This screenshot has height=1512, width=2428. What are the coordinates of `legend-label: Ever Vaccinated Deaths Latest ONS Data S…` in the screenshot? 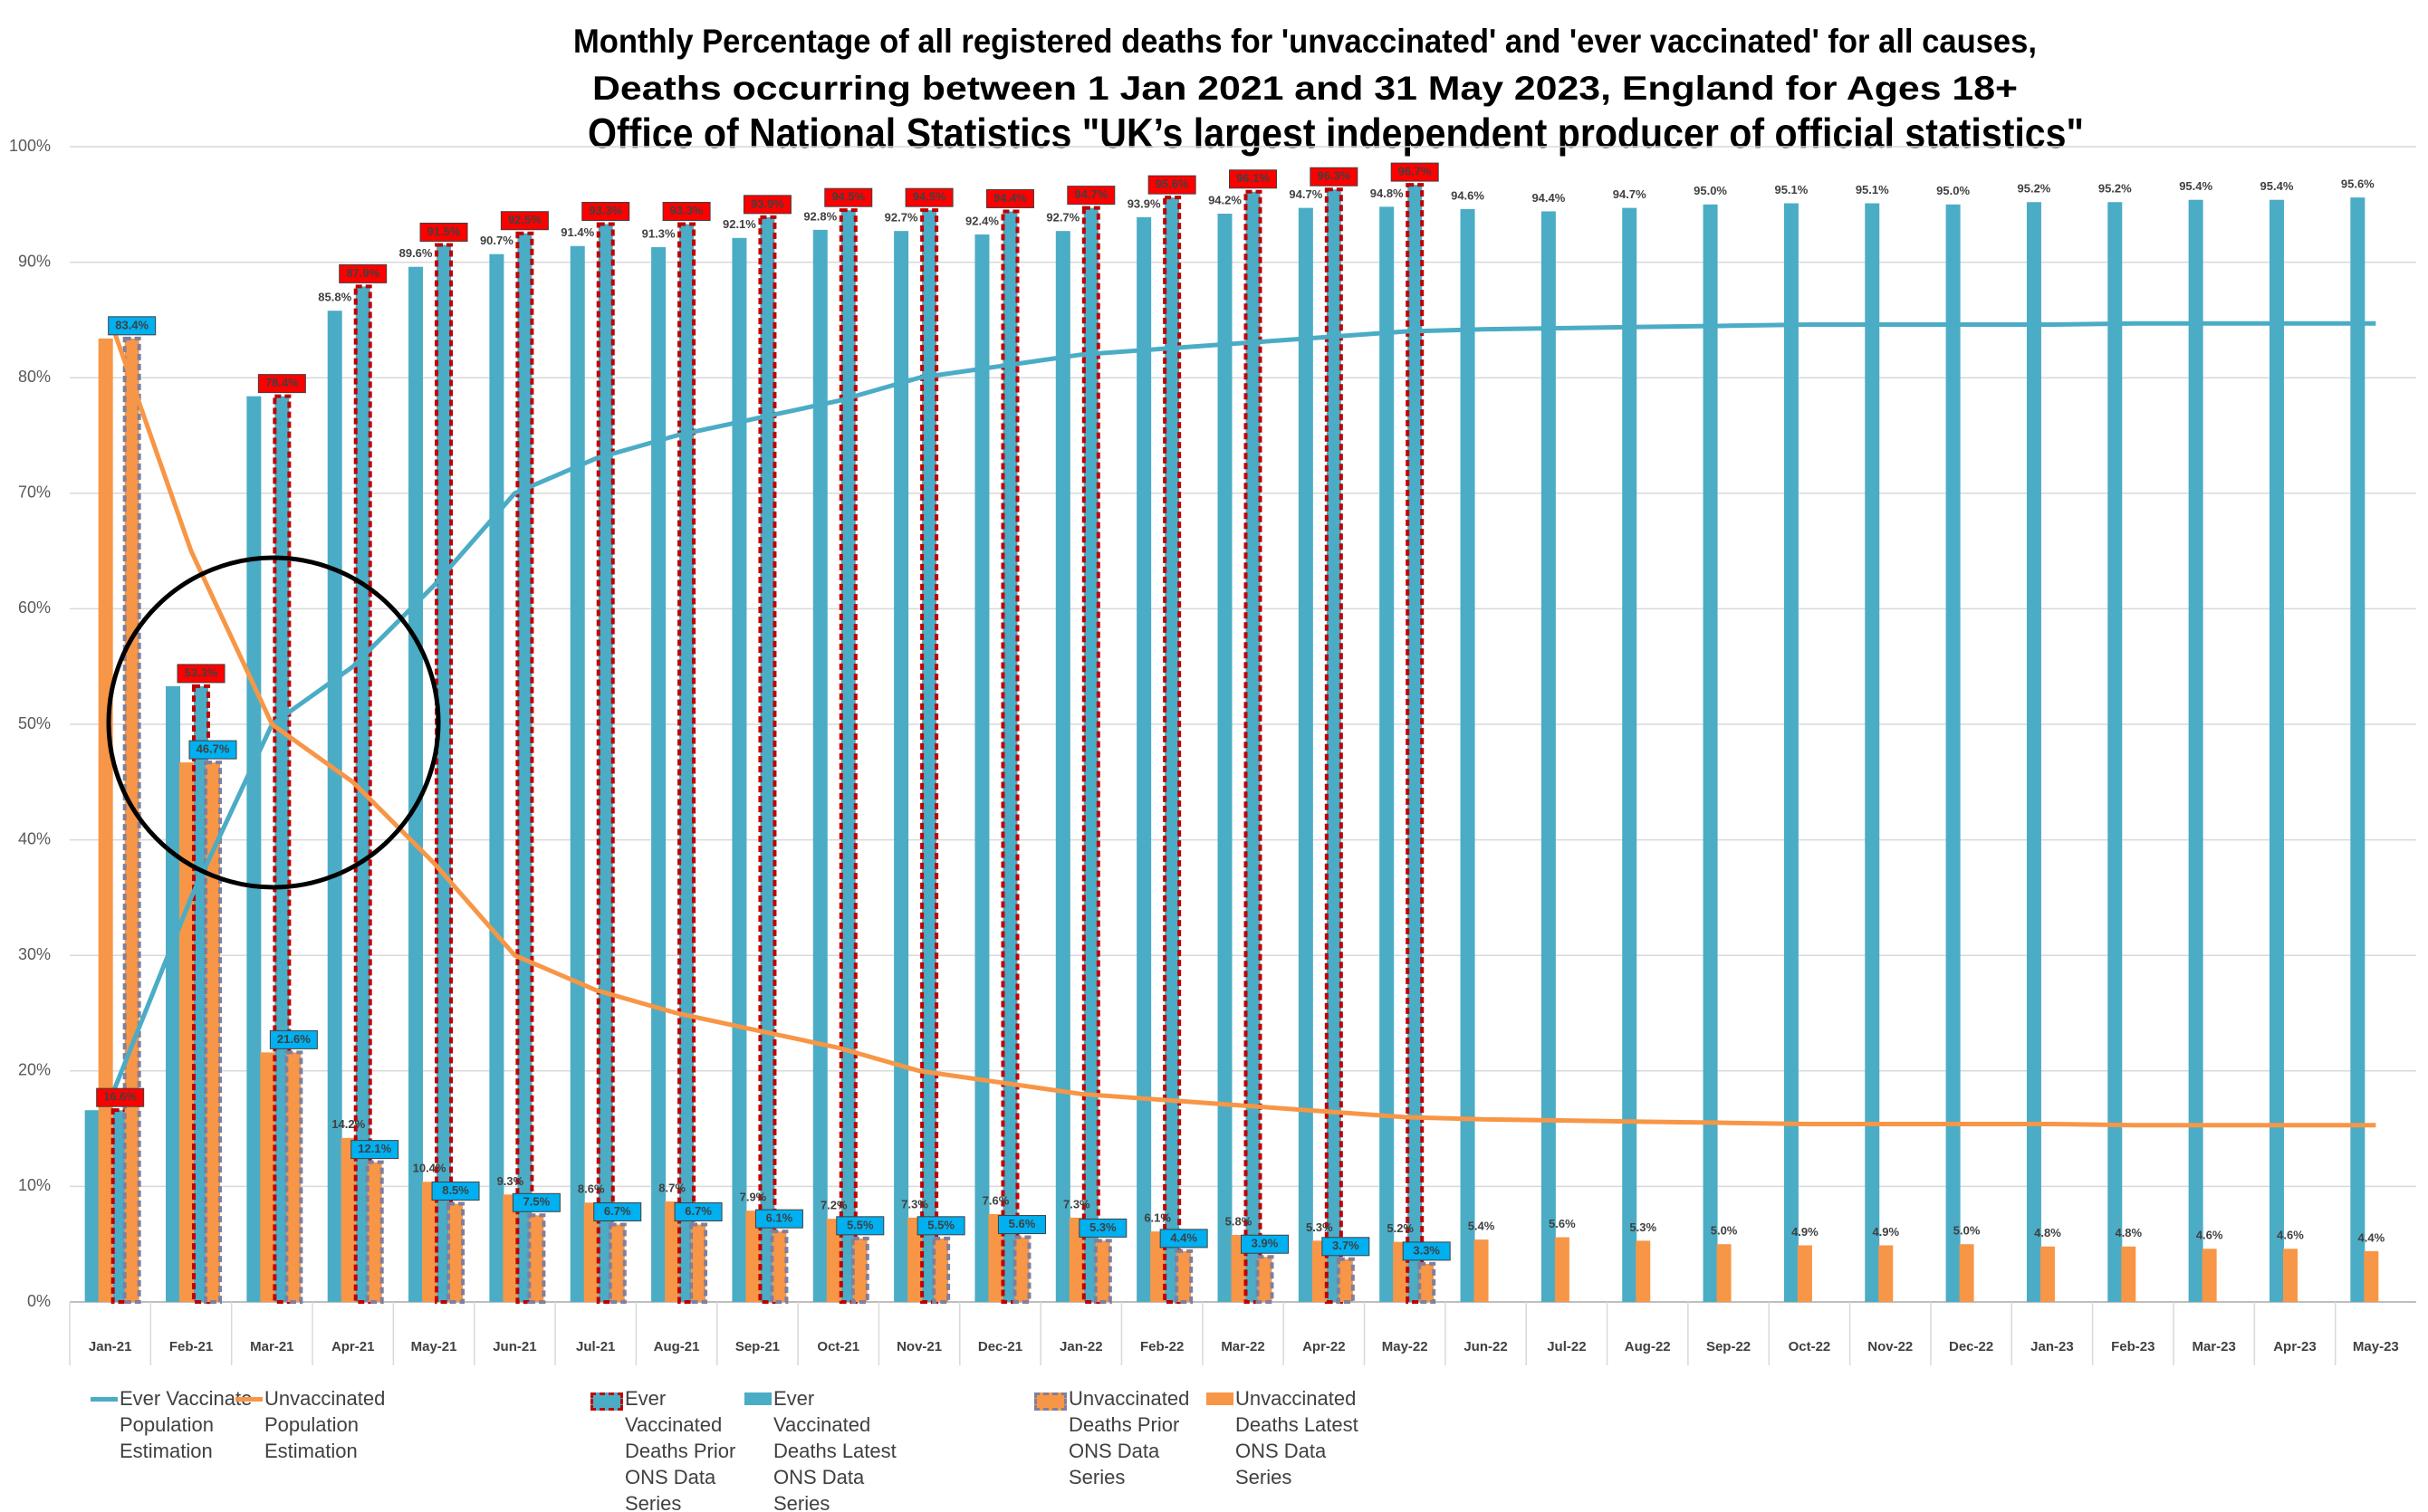 It's located at (835, 1449).